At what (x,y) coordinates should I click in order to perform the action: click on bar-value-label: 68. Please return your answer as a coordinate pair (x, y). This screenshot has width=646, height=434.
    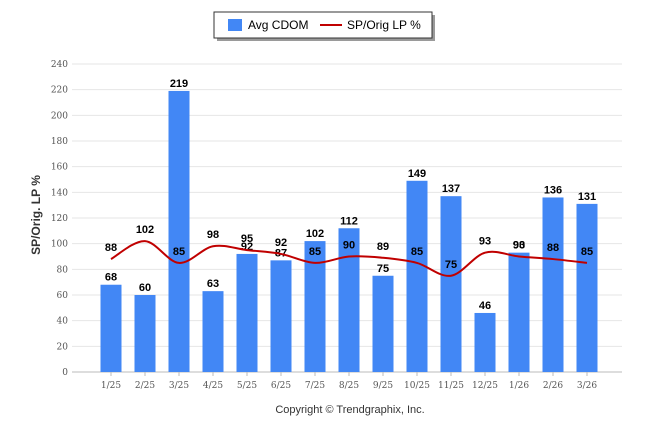
    Looking at the image, I should click on (111, 278).